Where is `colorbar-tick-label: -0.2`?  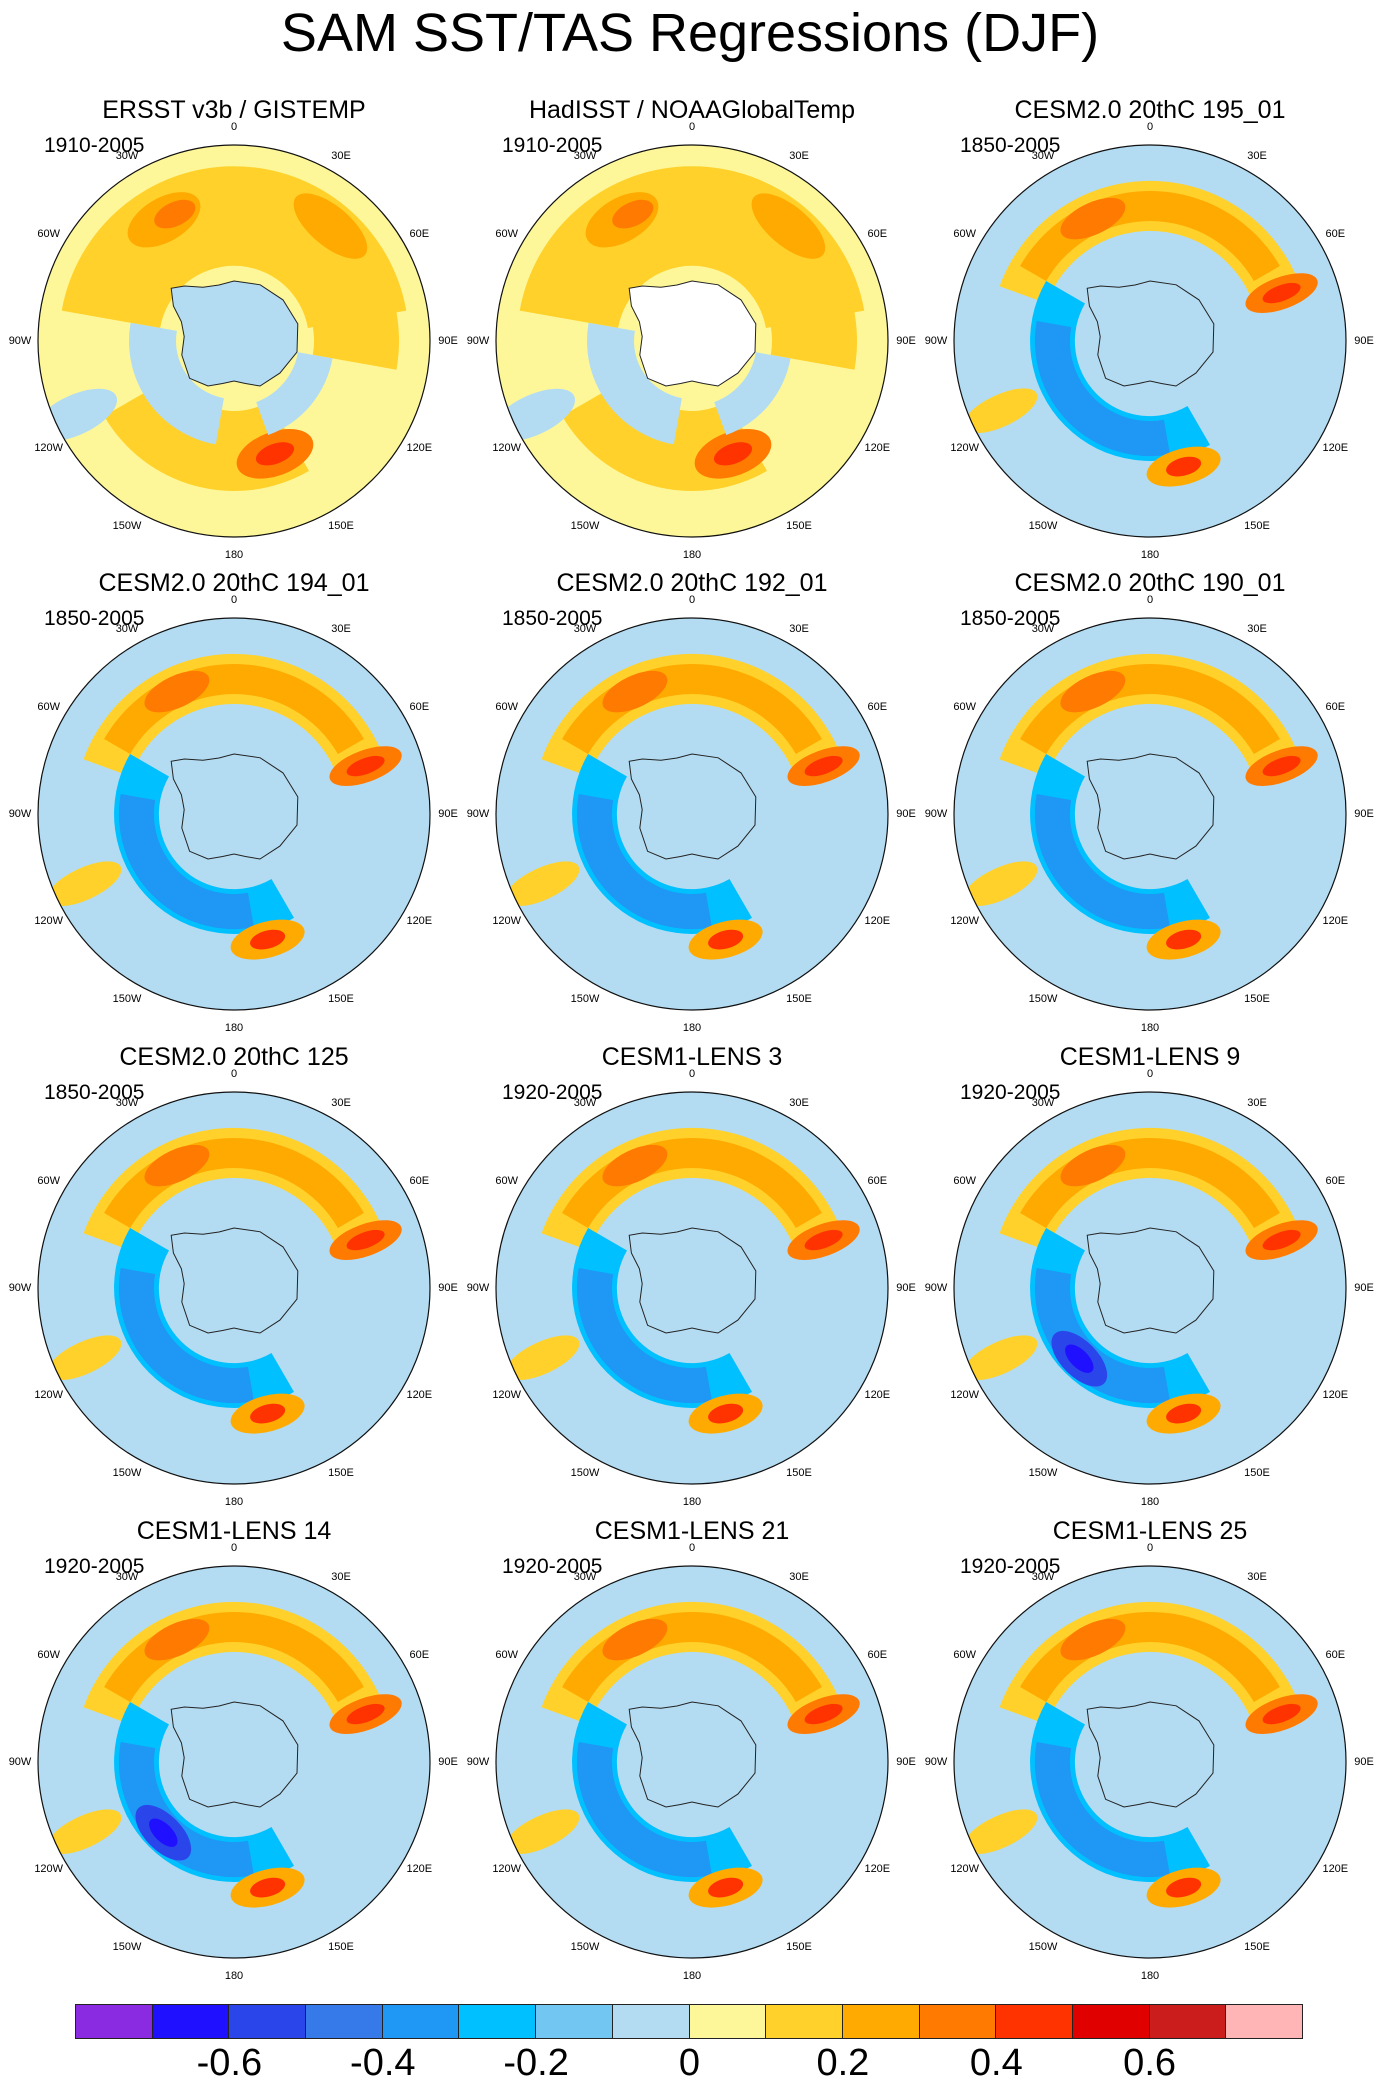 colorbar-tick-label: -0.2 is located at coordinates (536, 2063).